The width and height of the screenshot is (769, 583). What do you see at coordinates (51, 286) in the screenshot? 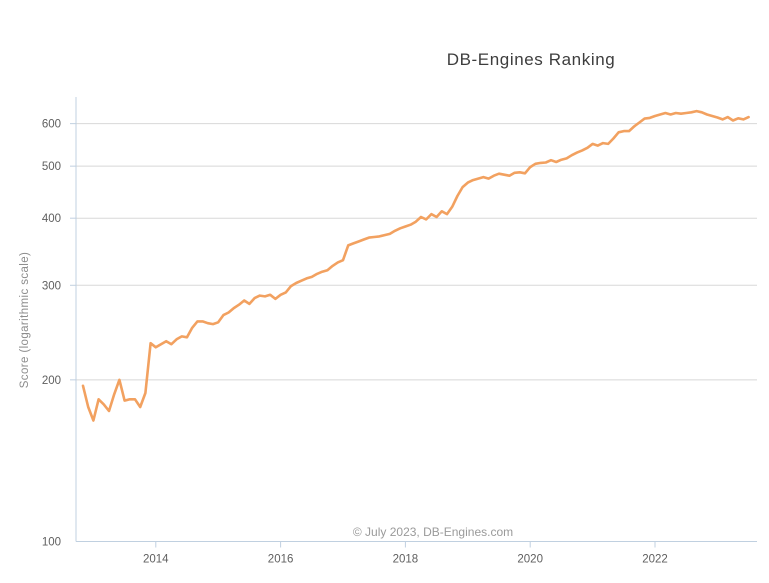
I see `y-tick-label-300: 300` at bounding box center [51, 286].